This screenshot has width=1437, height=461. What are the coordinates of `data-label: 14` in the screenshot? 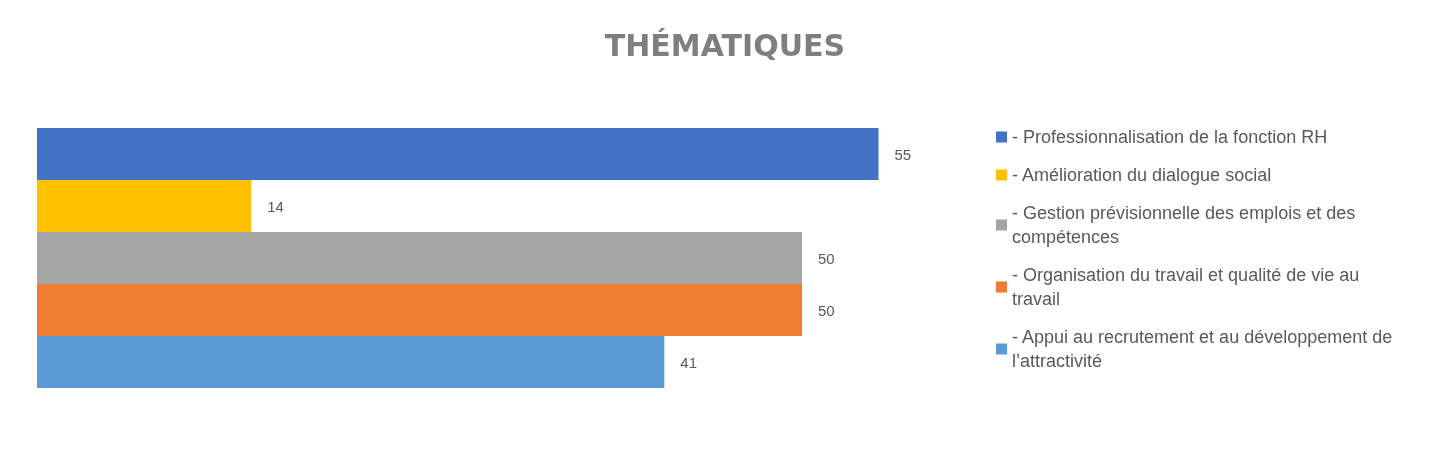 It's located at (275, 206).